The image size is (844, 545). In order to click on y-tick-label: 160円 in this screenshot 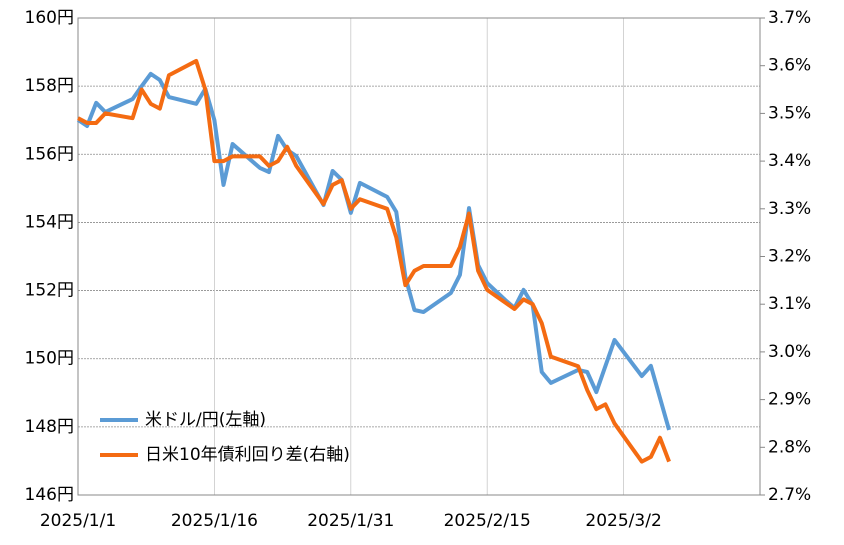, I will do `click(49, 18)`.